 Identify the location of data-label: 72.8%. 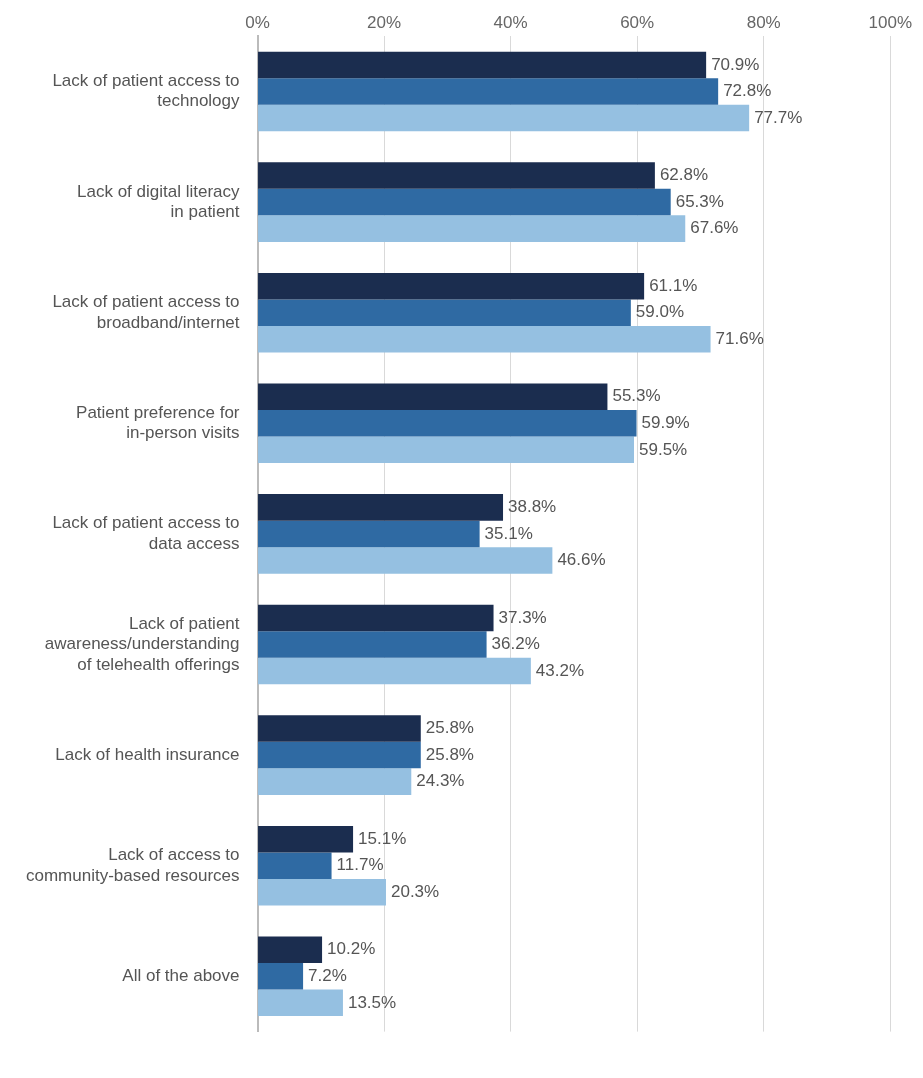
(747, 91).